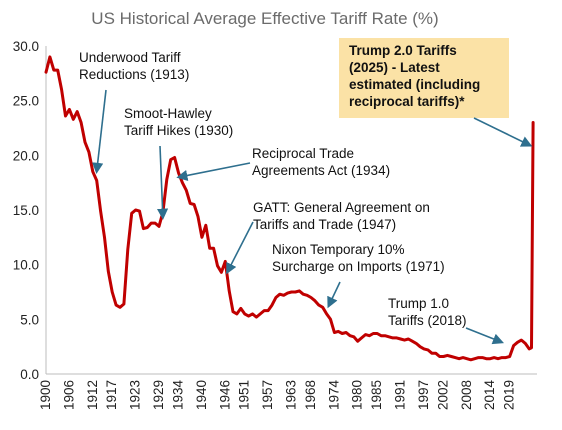 This screenshot has width=562, height=430. I want to click on annotation-label: Trump 1.0 Tariffs (2018), so click(427, 312).